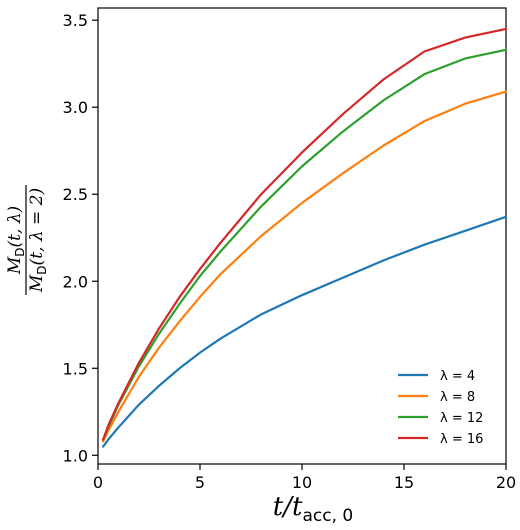 The width and height of the screenshot is (520, 530). I want to click on x-tick-label: 10, so click(302, 482).